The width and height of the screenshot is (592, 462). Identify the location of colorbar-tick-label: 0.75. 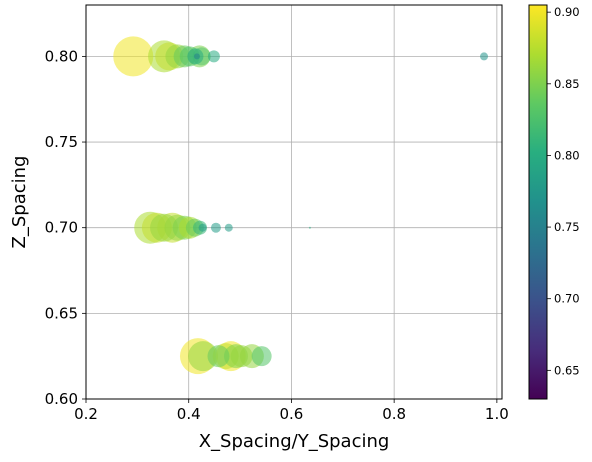
(567, 227).